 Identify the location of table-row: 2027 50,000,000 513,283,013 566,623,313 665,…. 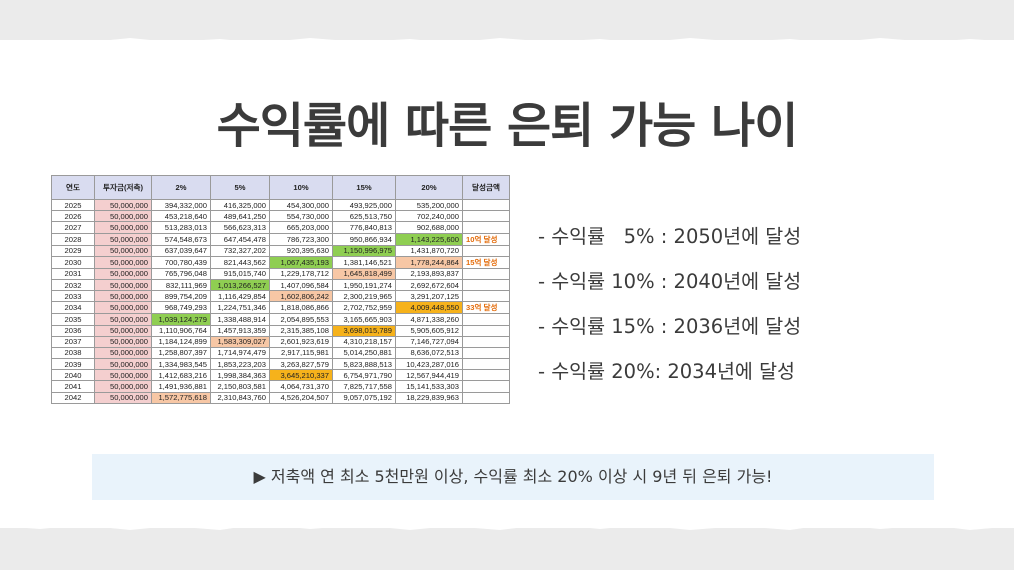
(280, 227).